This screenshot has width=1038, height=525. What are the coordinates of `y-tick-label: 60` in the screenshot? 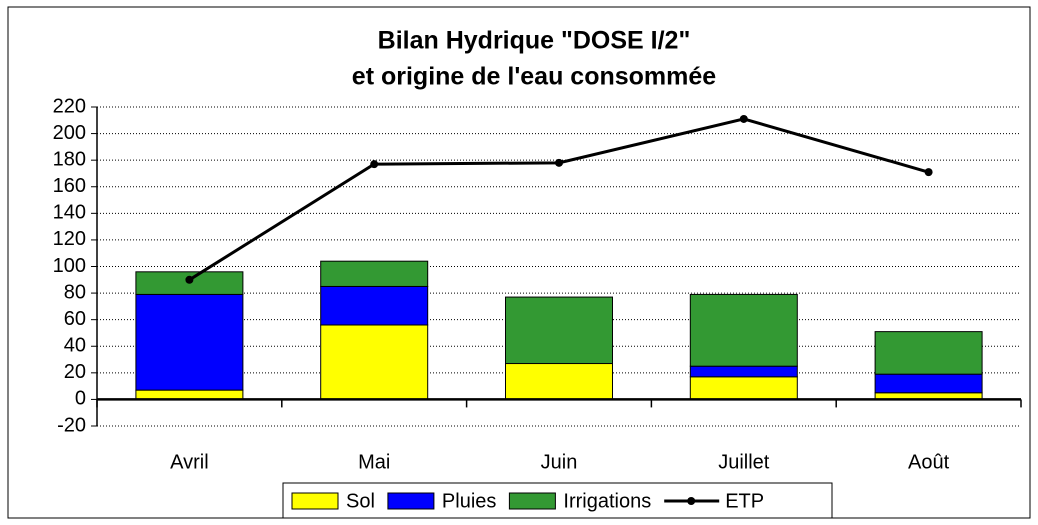 It's located at (75, 319).